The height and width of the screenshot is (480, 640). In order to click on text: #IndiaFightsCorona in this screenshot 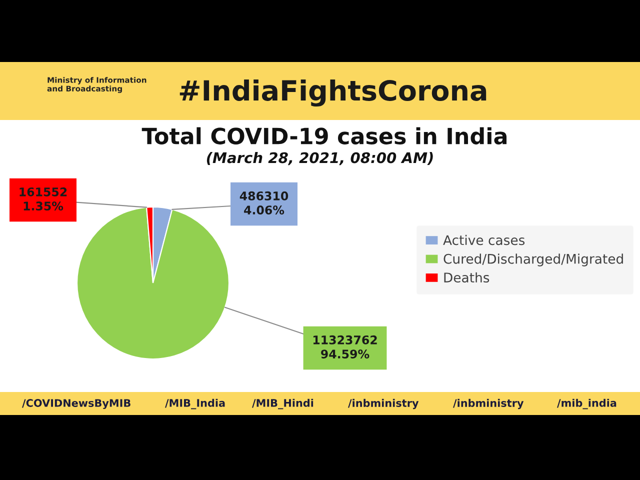, I will do `click(333, 93)`.